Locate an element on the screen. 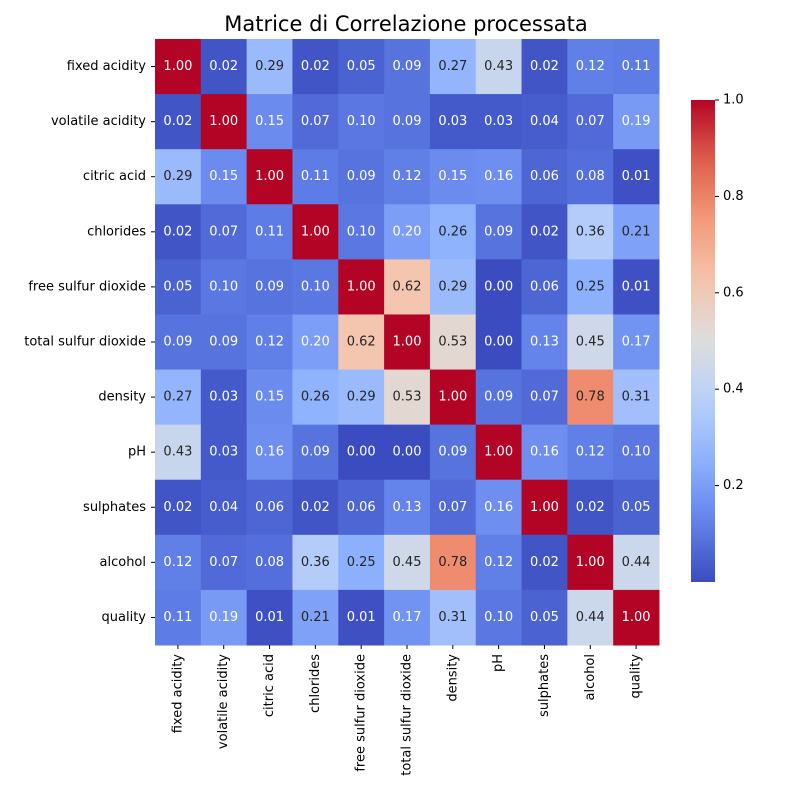  row-label-free-sulfur-dioxide: free sulfur dioxide is located at coordinates (87, 286).